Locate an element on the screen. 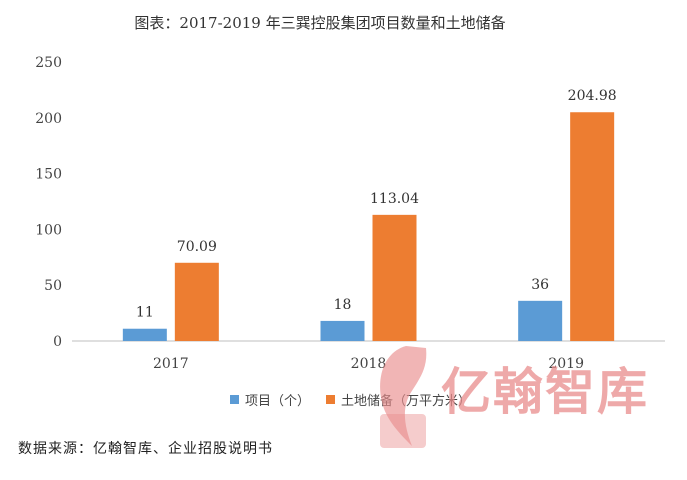 This screenshot has width=687, height=480. y-tick-label: 250 is located at coordinates (48, 63).